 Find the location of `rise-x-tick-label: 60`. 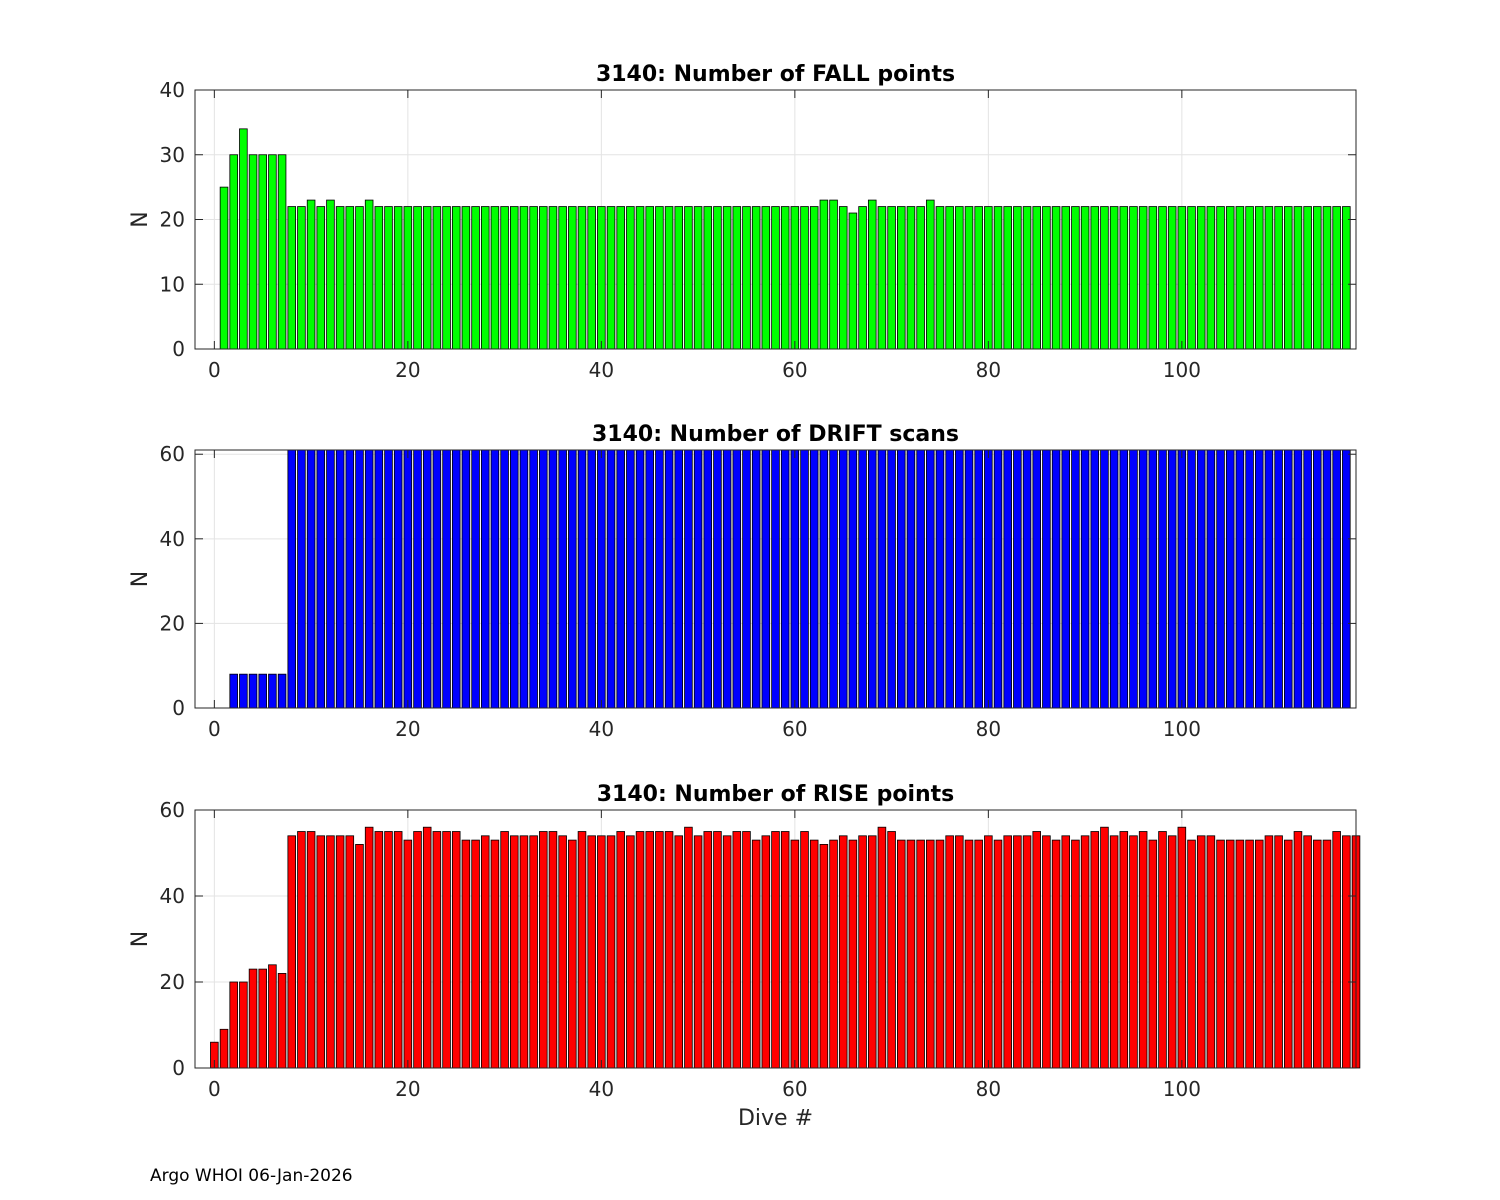

rise-x-tick-label: 60 is located at coordinates (794, 1089).